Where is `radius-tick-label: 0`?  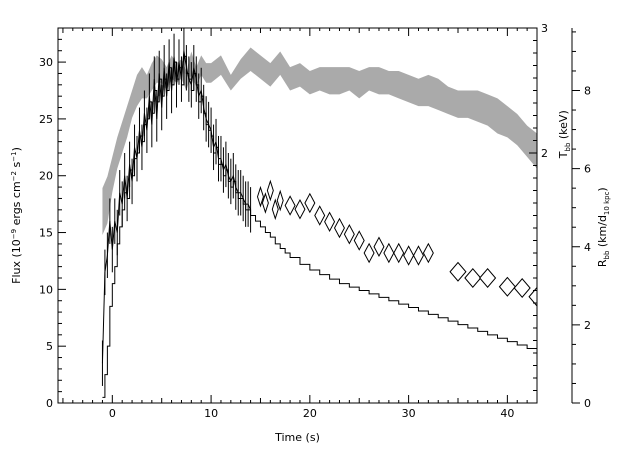 radius-tick-label: 0 is located at coordinates (587, 403).